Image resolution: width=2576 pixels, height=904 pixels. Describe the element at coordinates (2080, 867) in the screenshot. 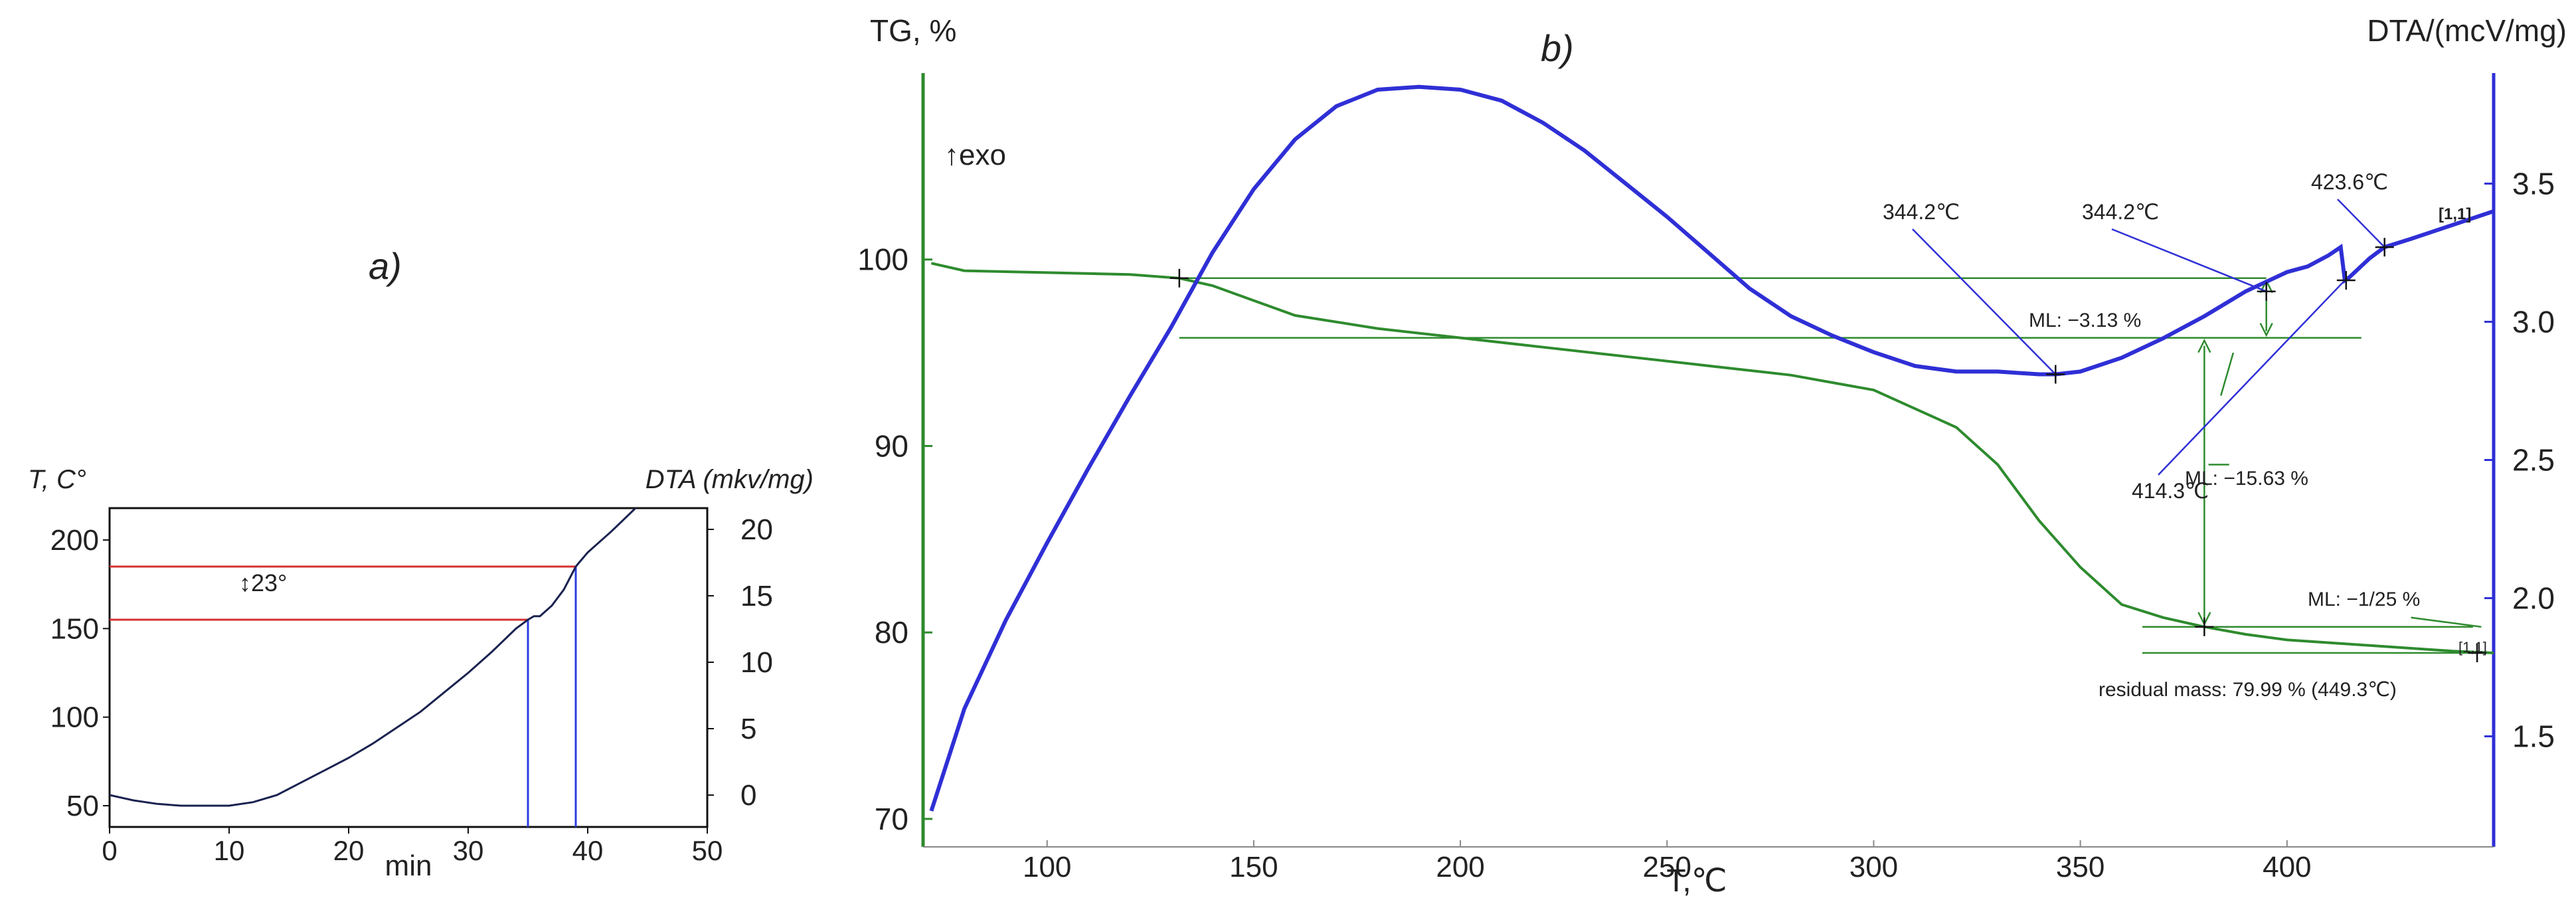

I see `x-tick-label: 350` at that location.